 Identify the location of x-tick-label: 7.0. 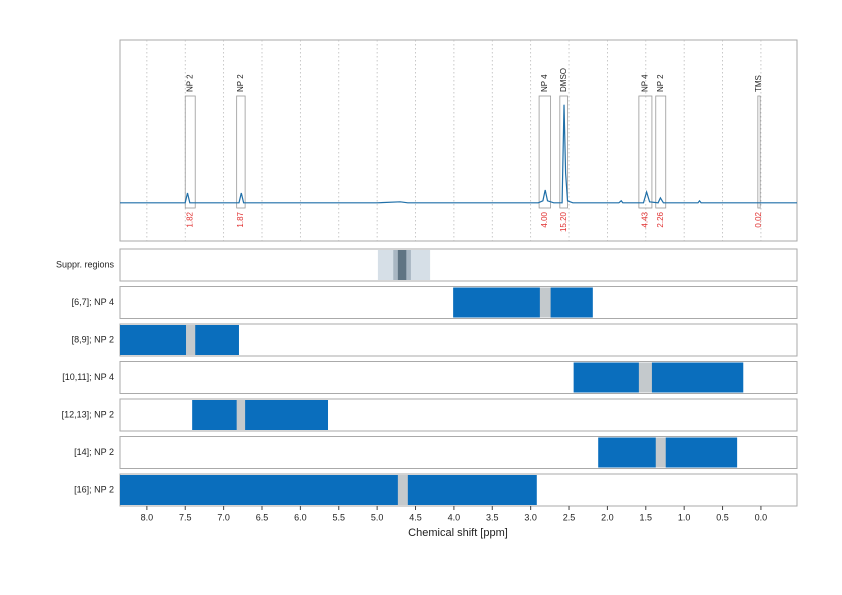
(223, 517).